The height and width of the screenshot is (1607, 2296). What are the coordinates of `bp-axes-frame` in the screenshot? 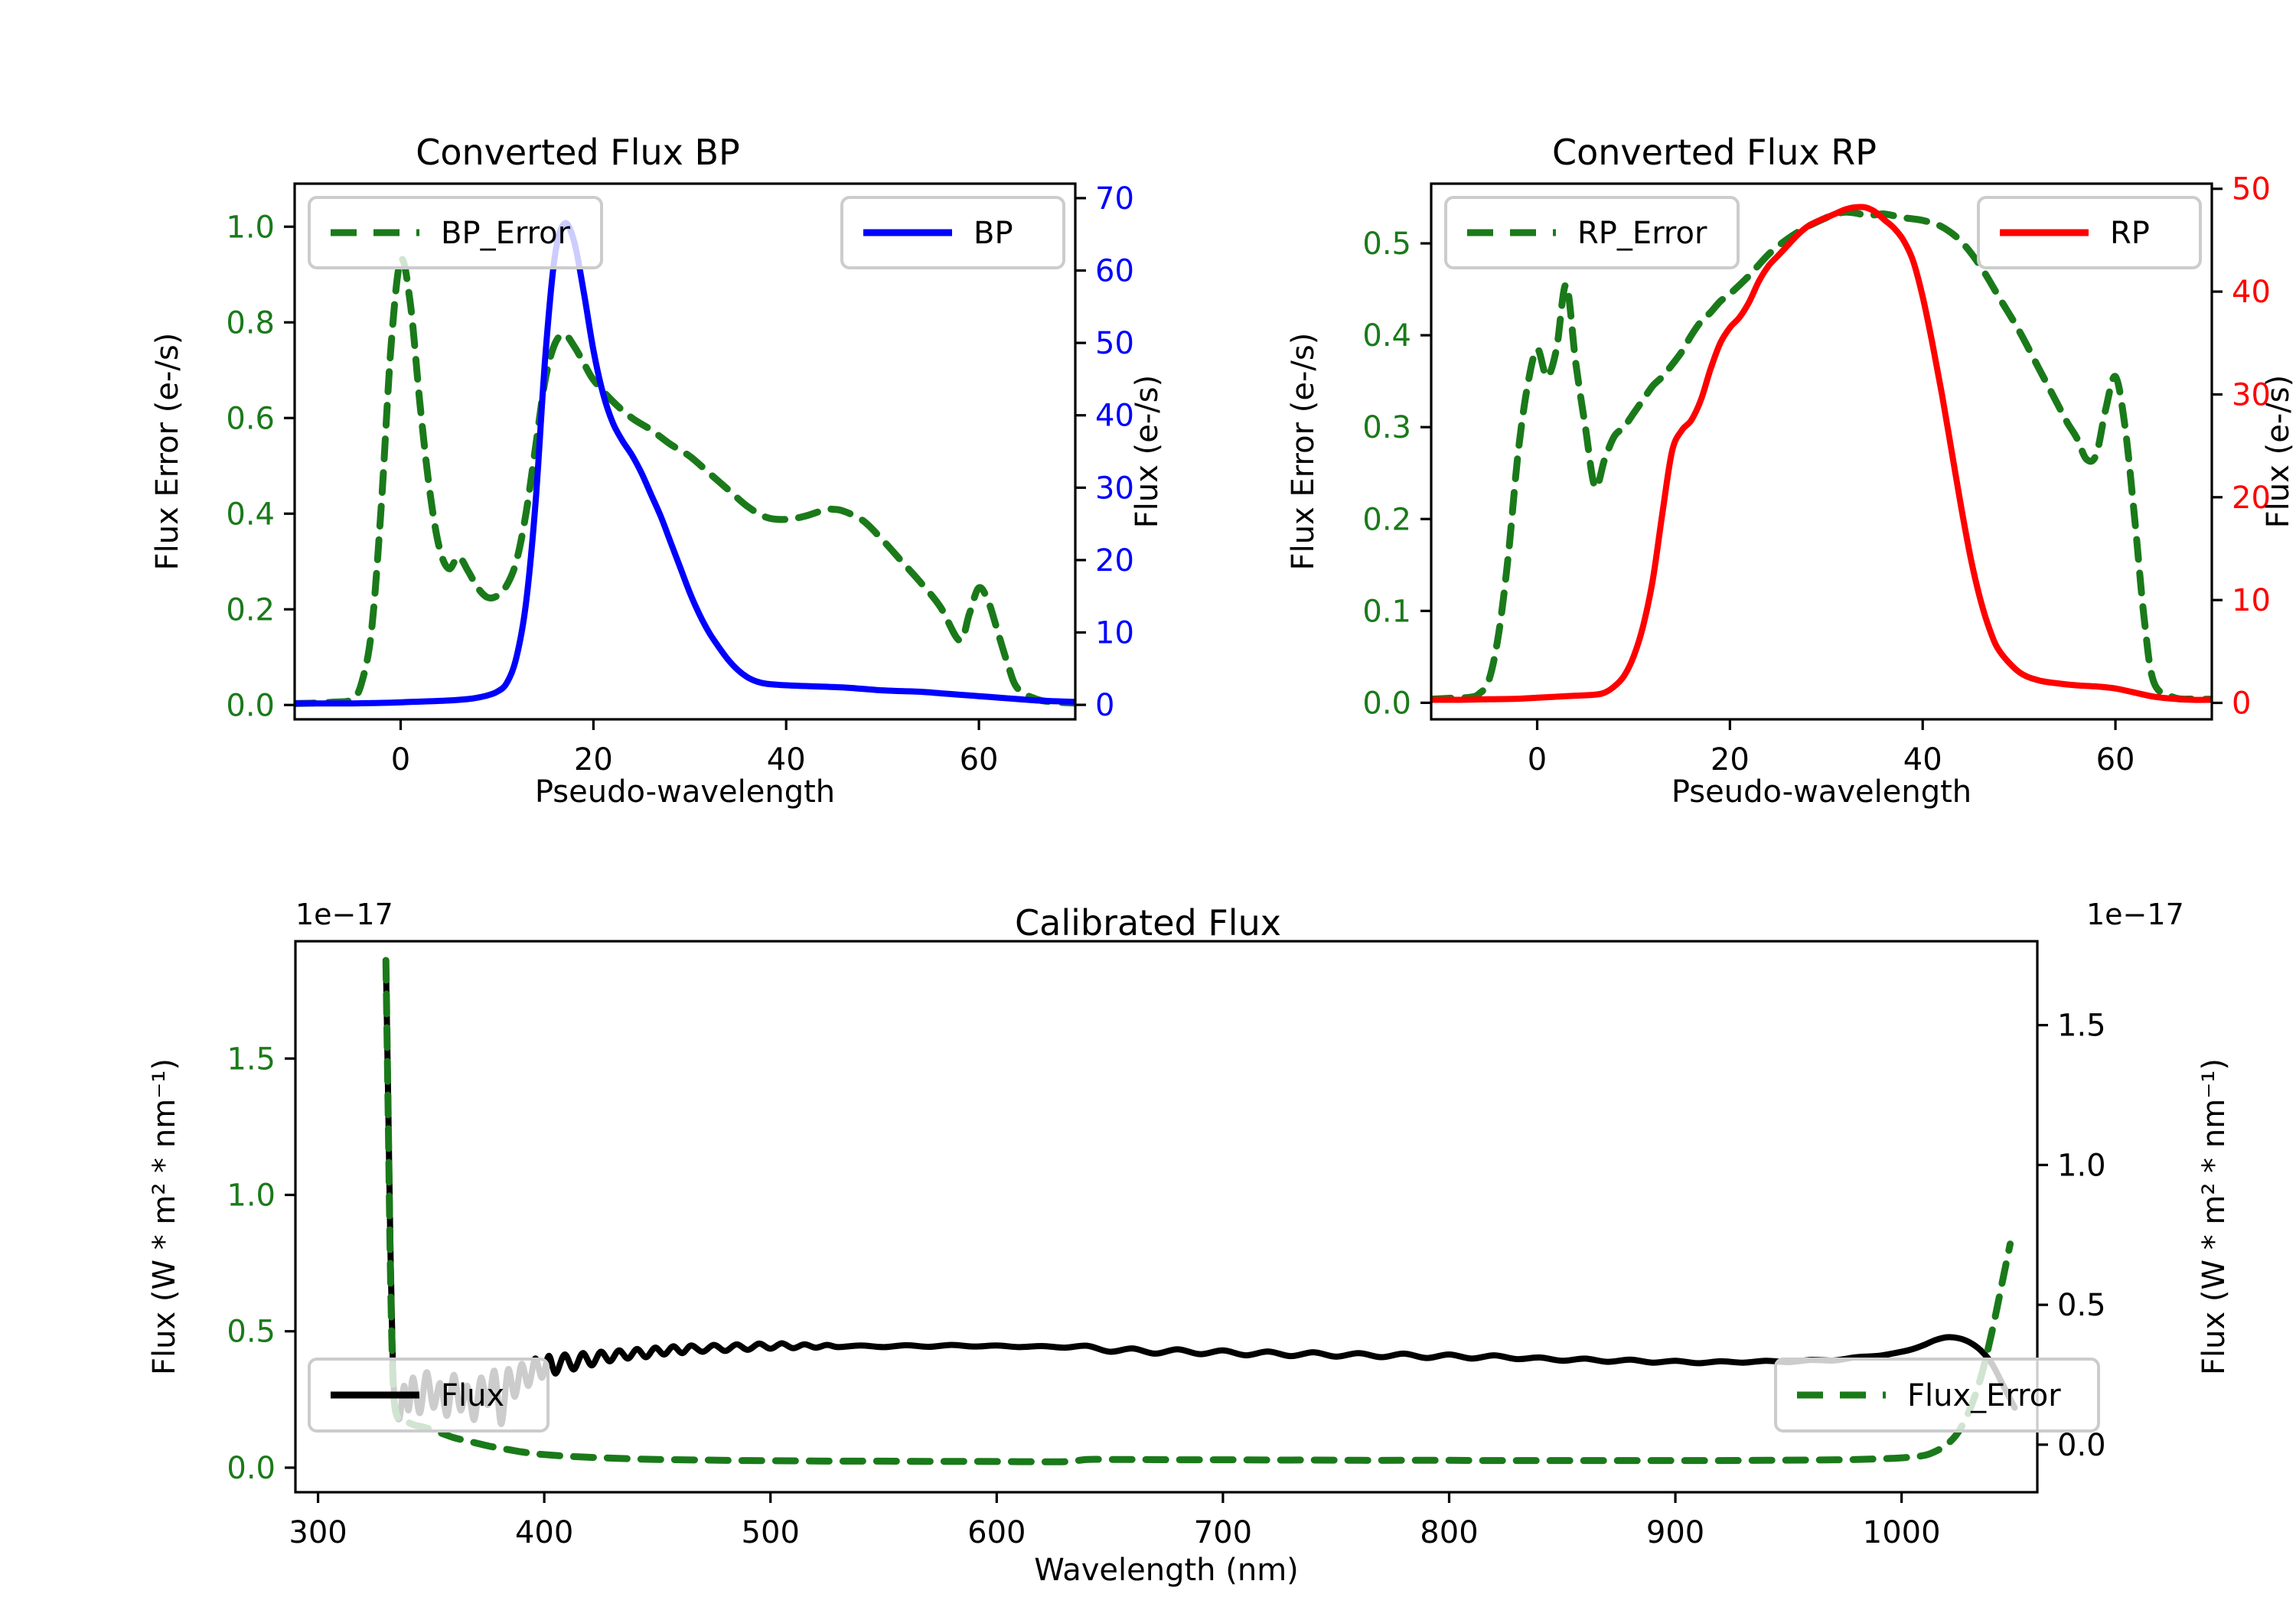 It's located at (685, 451).